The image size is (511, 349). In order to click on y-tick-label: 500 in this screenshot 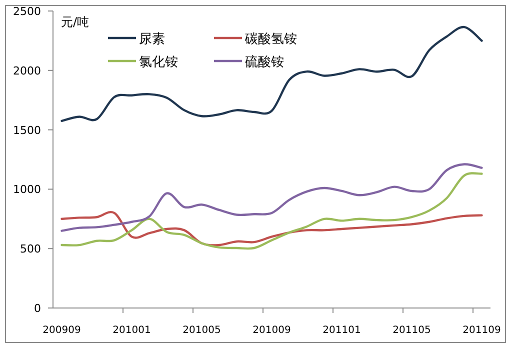, I will do `click(30, 249)`.